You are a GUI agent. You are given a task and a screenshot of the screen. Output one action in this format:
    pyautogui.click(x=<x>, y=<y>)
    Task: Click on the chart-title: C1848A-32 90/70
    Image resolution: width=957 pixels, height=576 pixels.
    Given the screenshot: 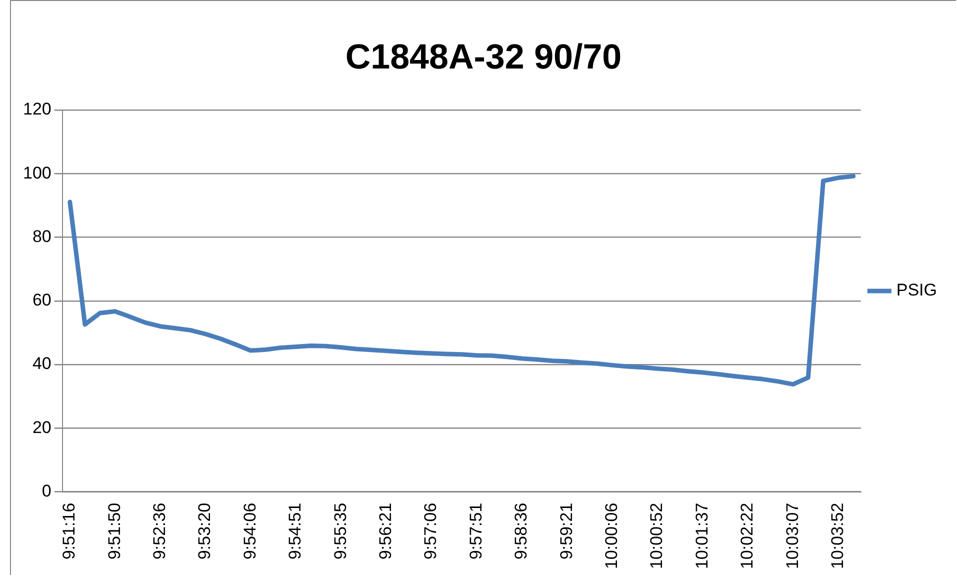 What is the action you would take?
    pyautogui.click(x=483, y=57)
    